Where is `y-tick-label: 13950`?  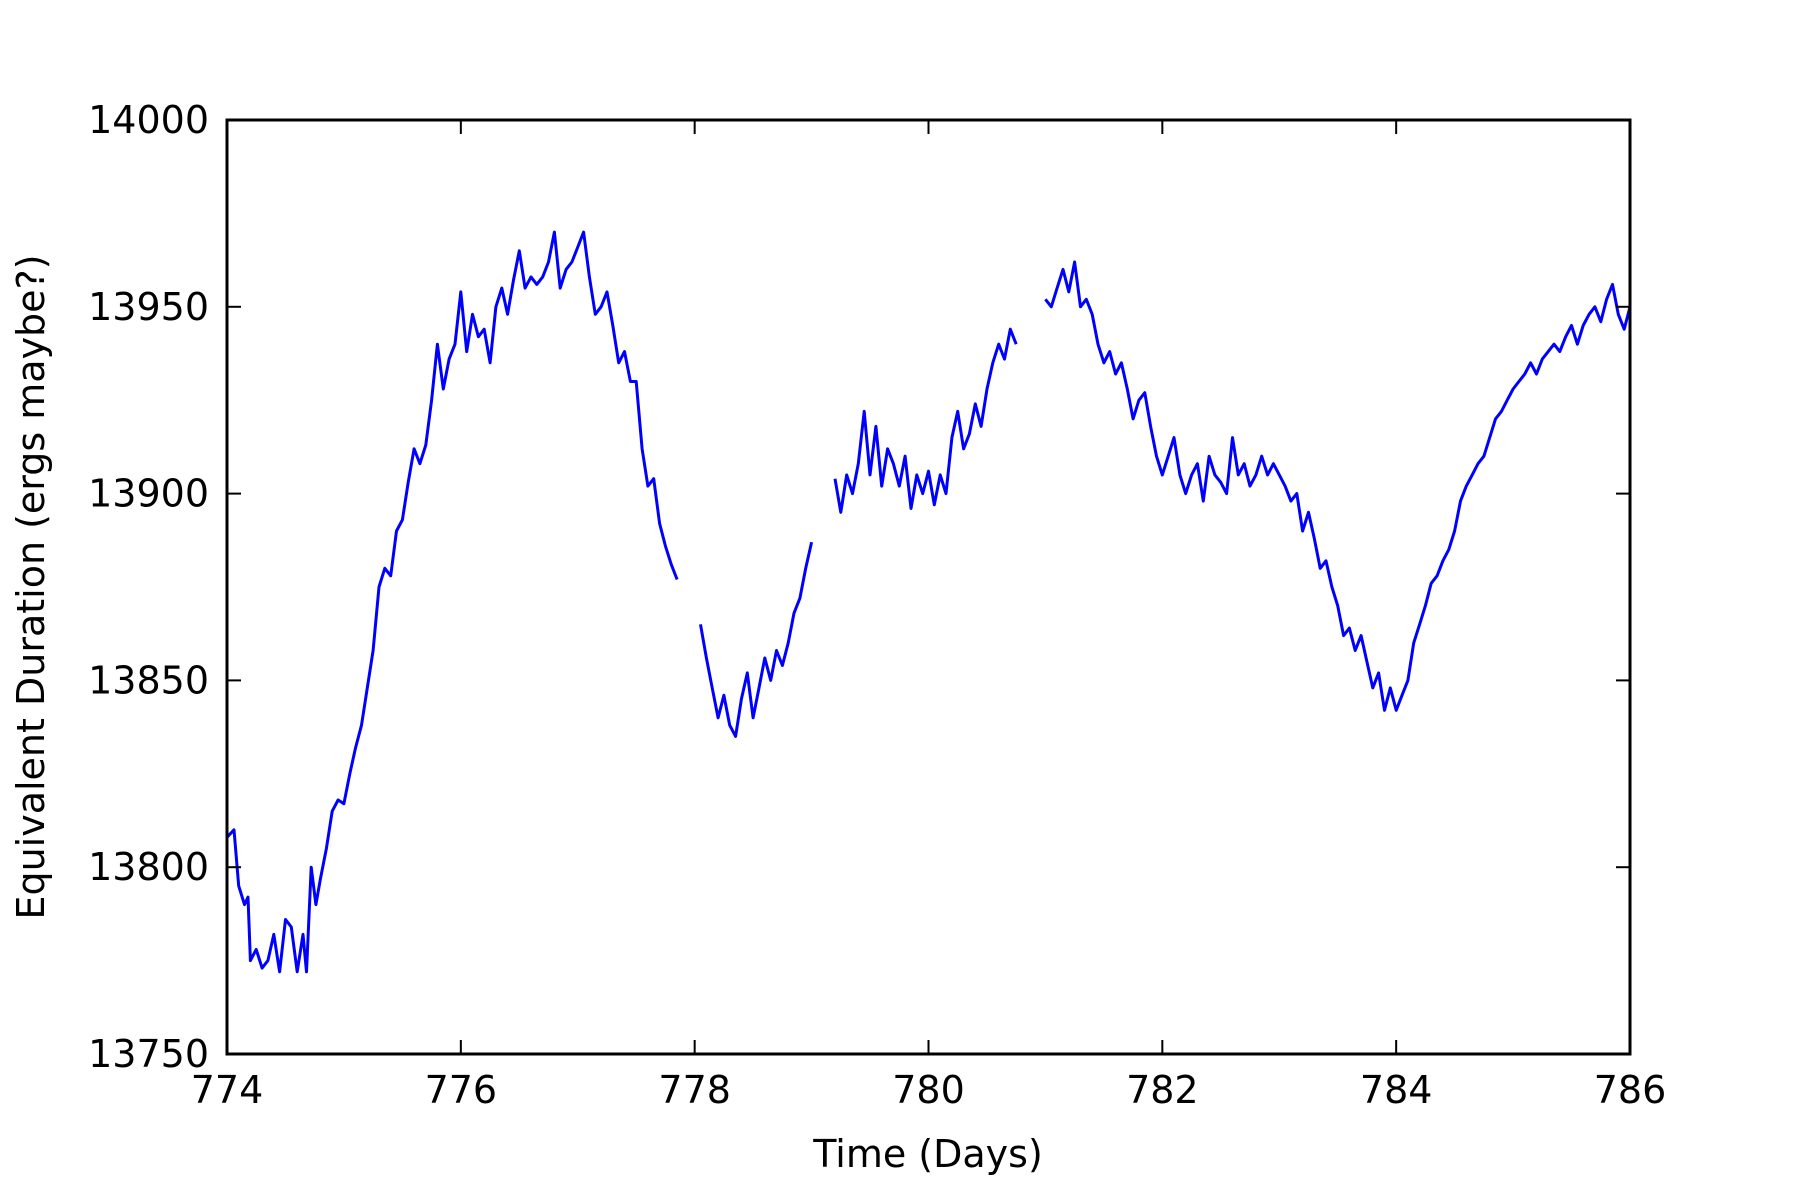 y-tick-label: 13950 is located at coordinates (148, 307).